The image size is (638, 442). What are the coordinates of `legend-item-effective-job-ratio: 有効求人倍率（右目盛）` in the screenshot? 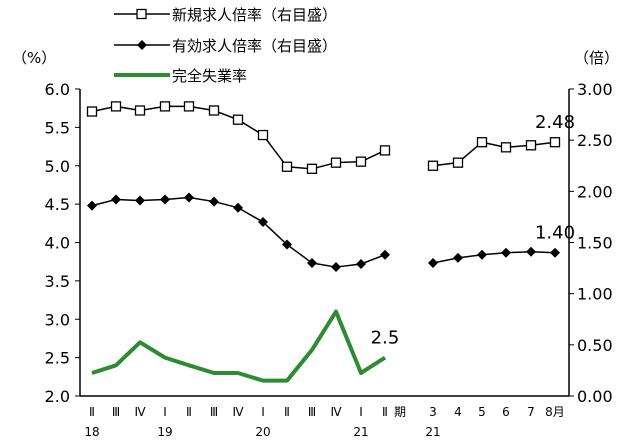 It's located at (225, 46).